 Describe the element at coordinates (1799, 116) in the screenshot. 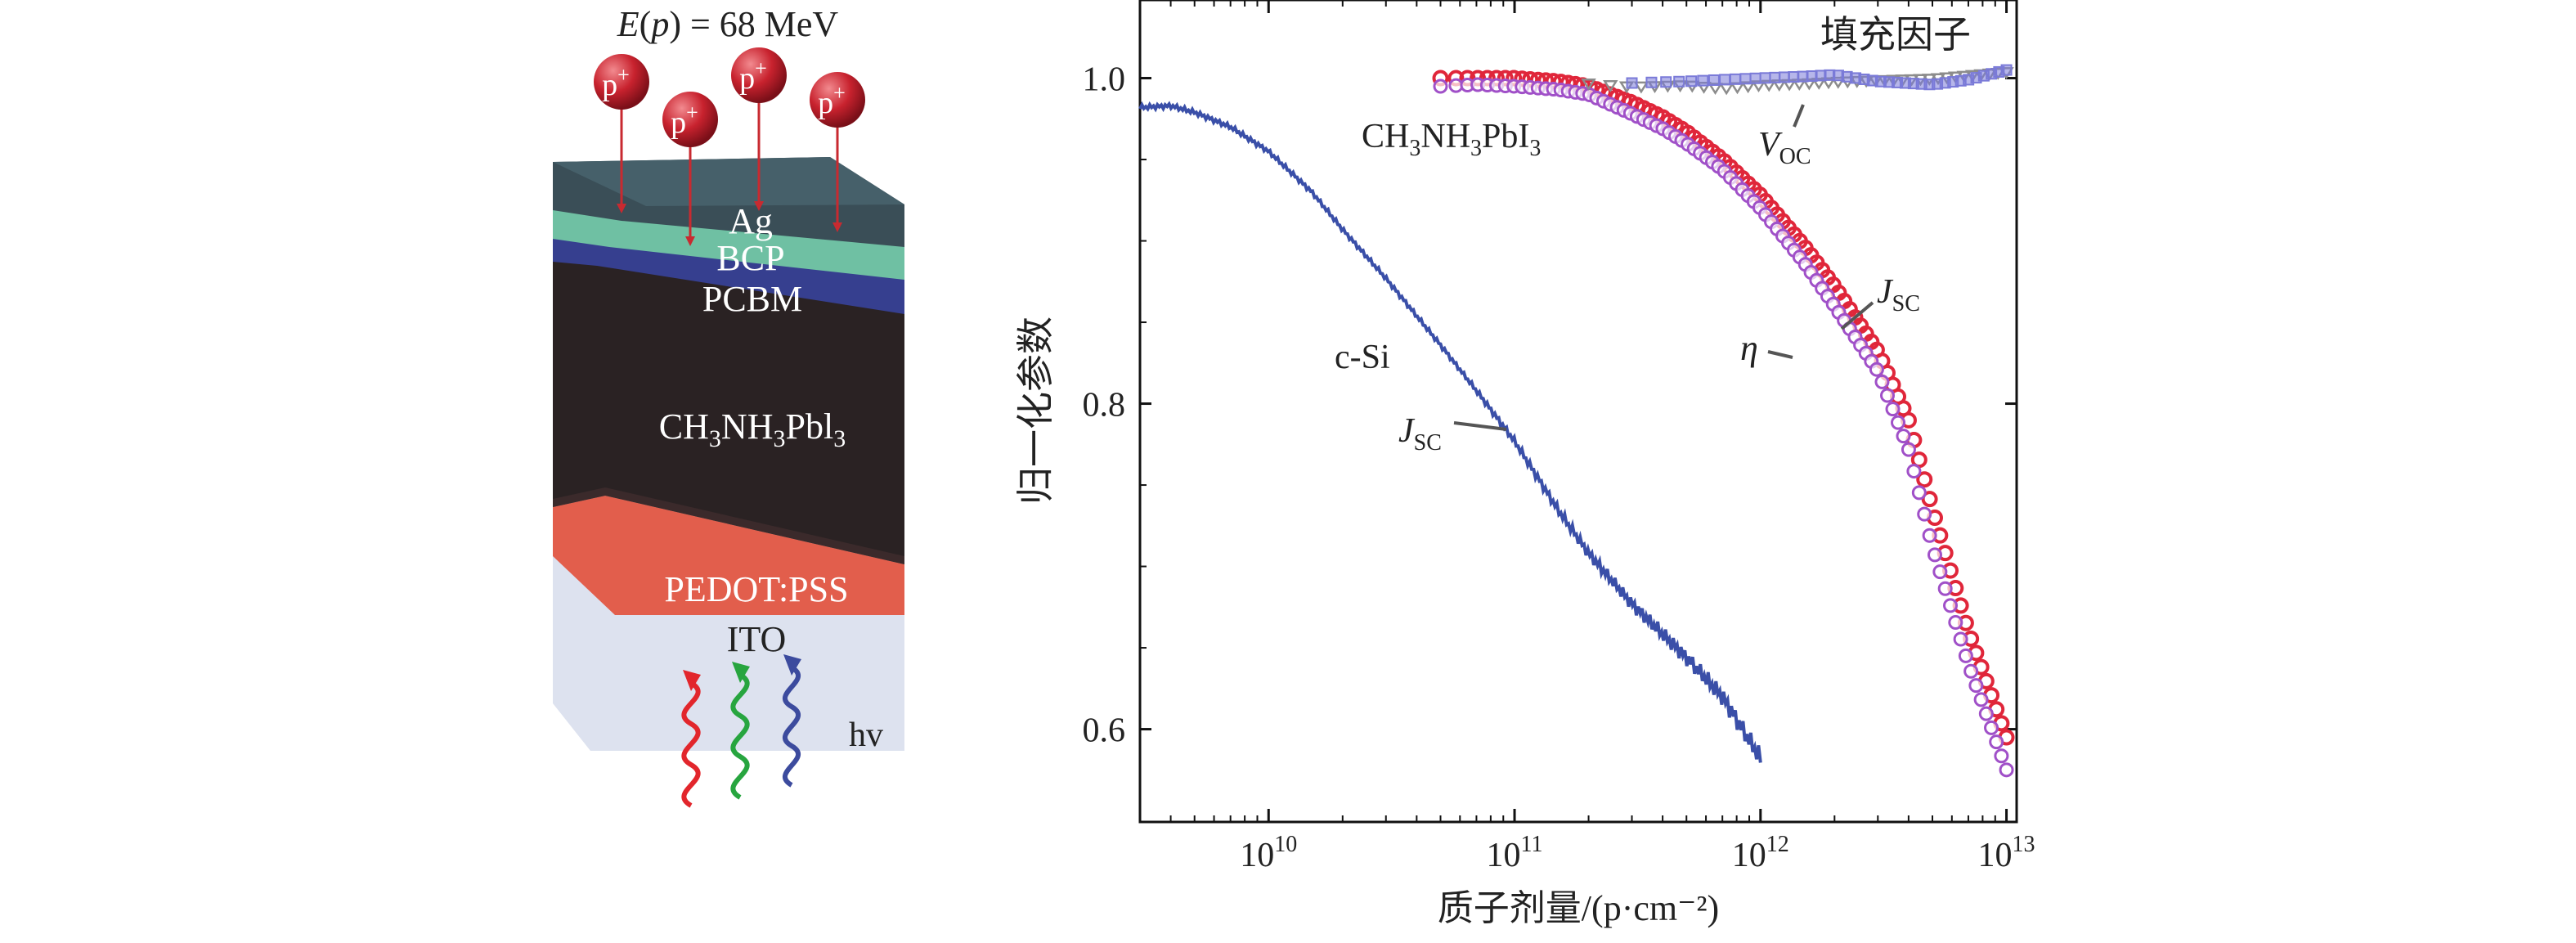

I see `leader-voc` at that location.